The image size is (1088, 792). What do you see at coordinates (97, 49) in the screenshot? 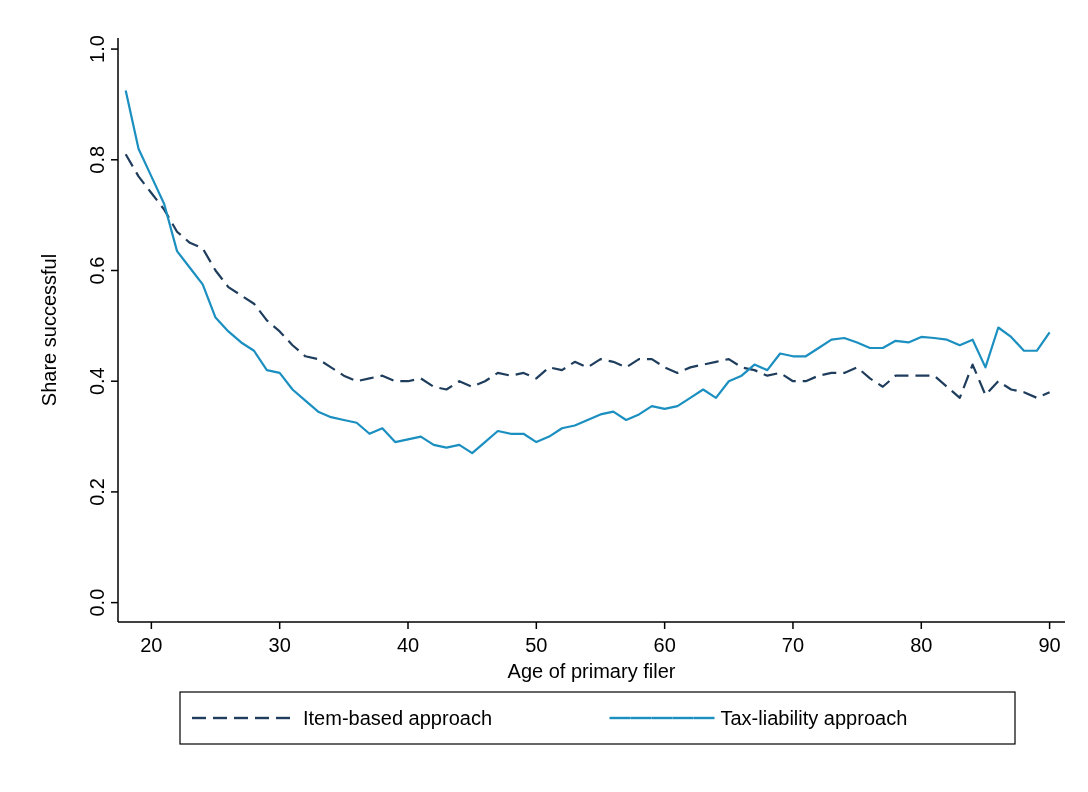
I see `y-tick-label: 1.0` at bounding box center [97, 49].